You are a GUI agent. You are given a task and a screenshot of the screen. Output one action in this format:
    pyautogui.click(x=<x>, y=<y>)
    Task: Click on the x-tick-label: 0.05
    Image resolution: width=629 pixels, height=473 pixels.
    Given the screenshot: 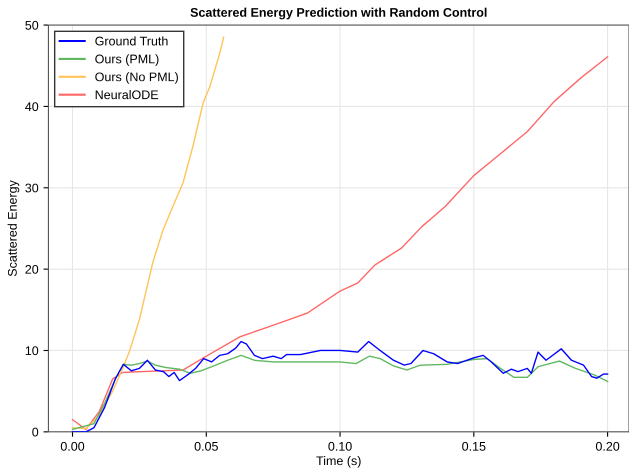 What is the action you would take?
    pyautogui.click(x=206, y=446)
    